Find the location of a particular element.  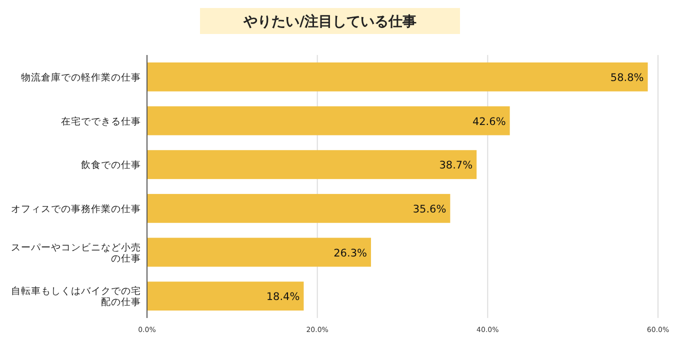

data-label: 26.3% is located at coordinates (351, 253).